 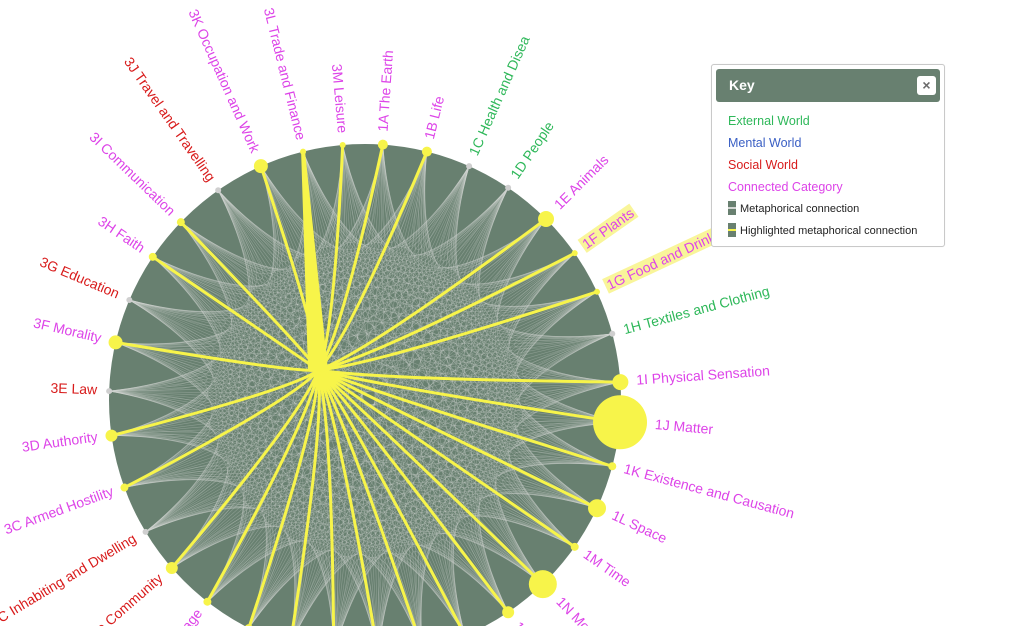 What do you see at coordinates (661, 260) in the screenshot?
I see `label-1g: 1G Food and Drink` at bounding box center [661, 260].